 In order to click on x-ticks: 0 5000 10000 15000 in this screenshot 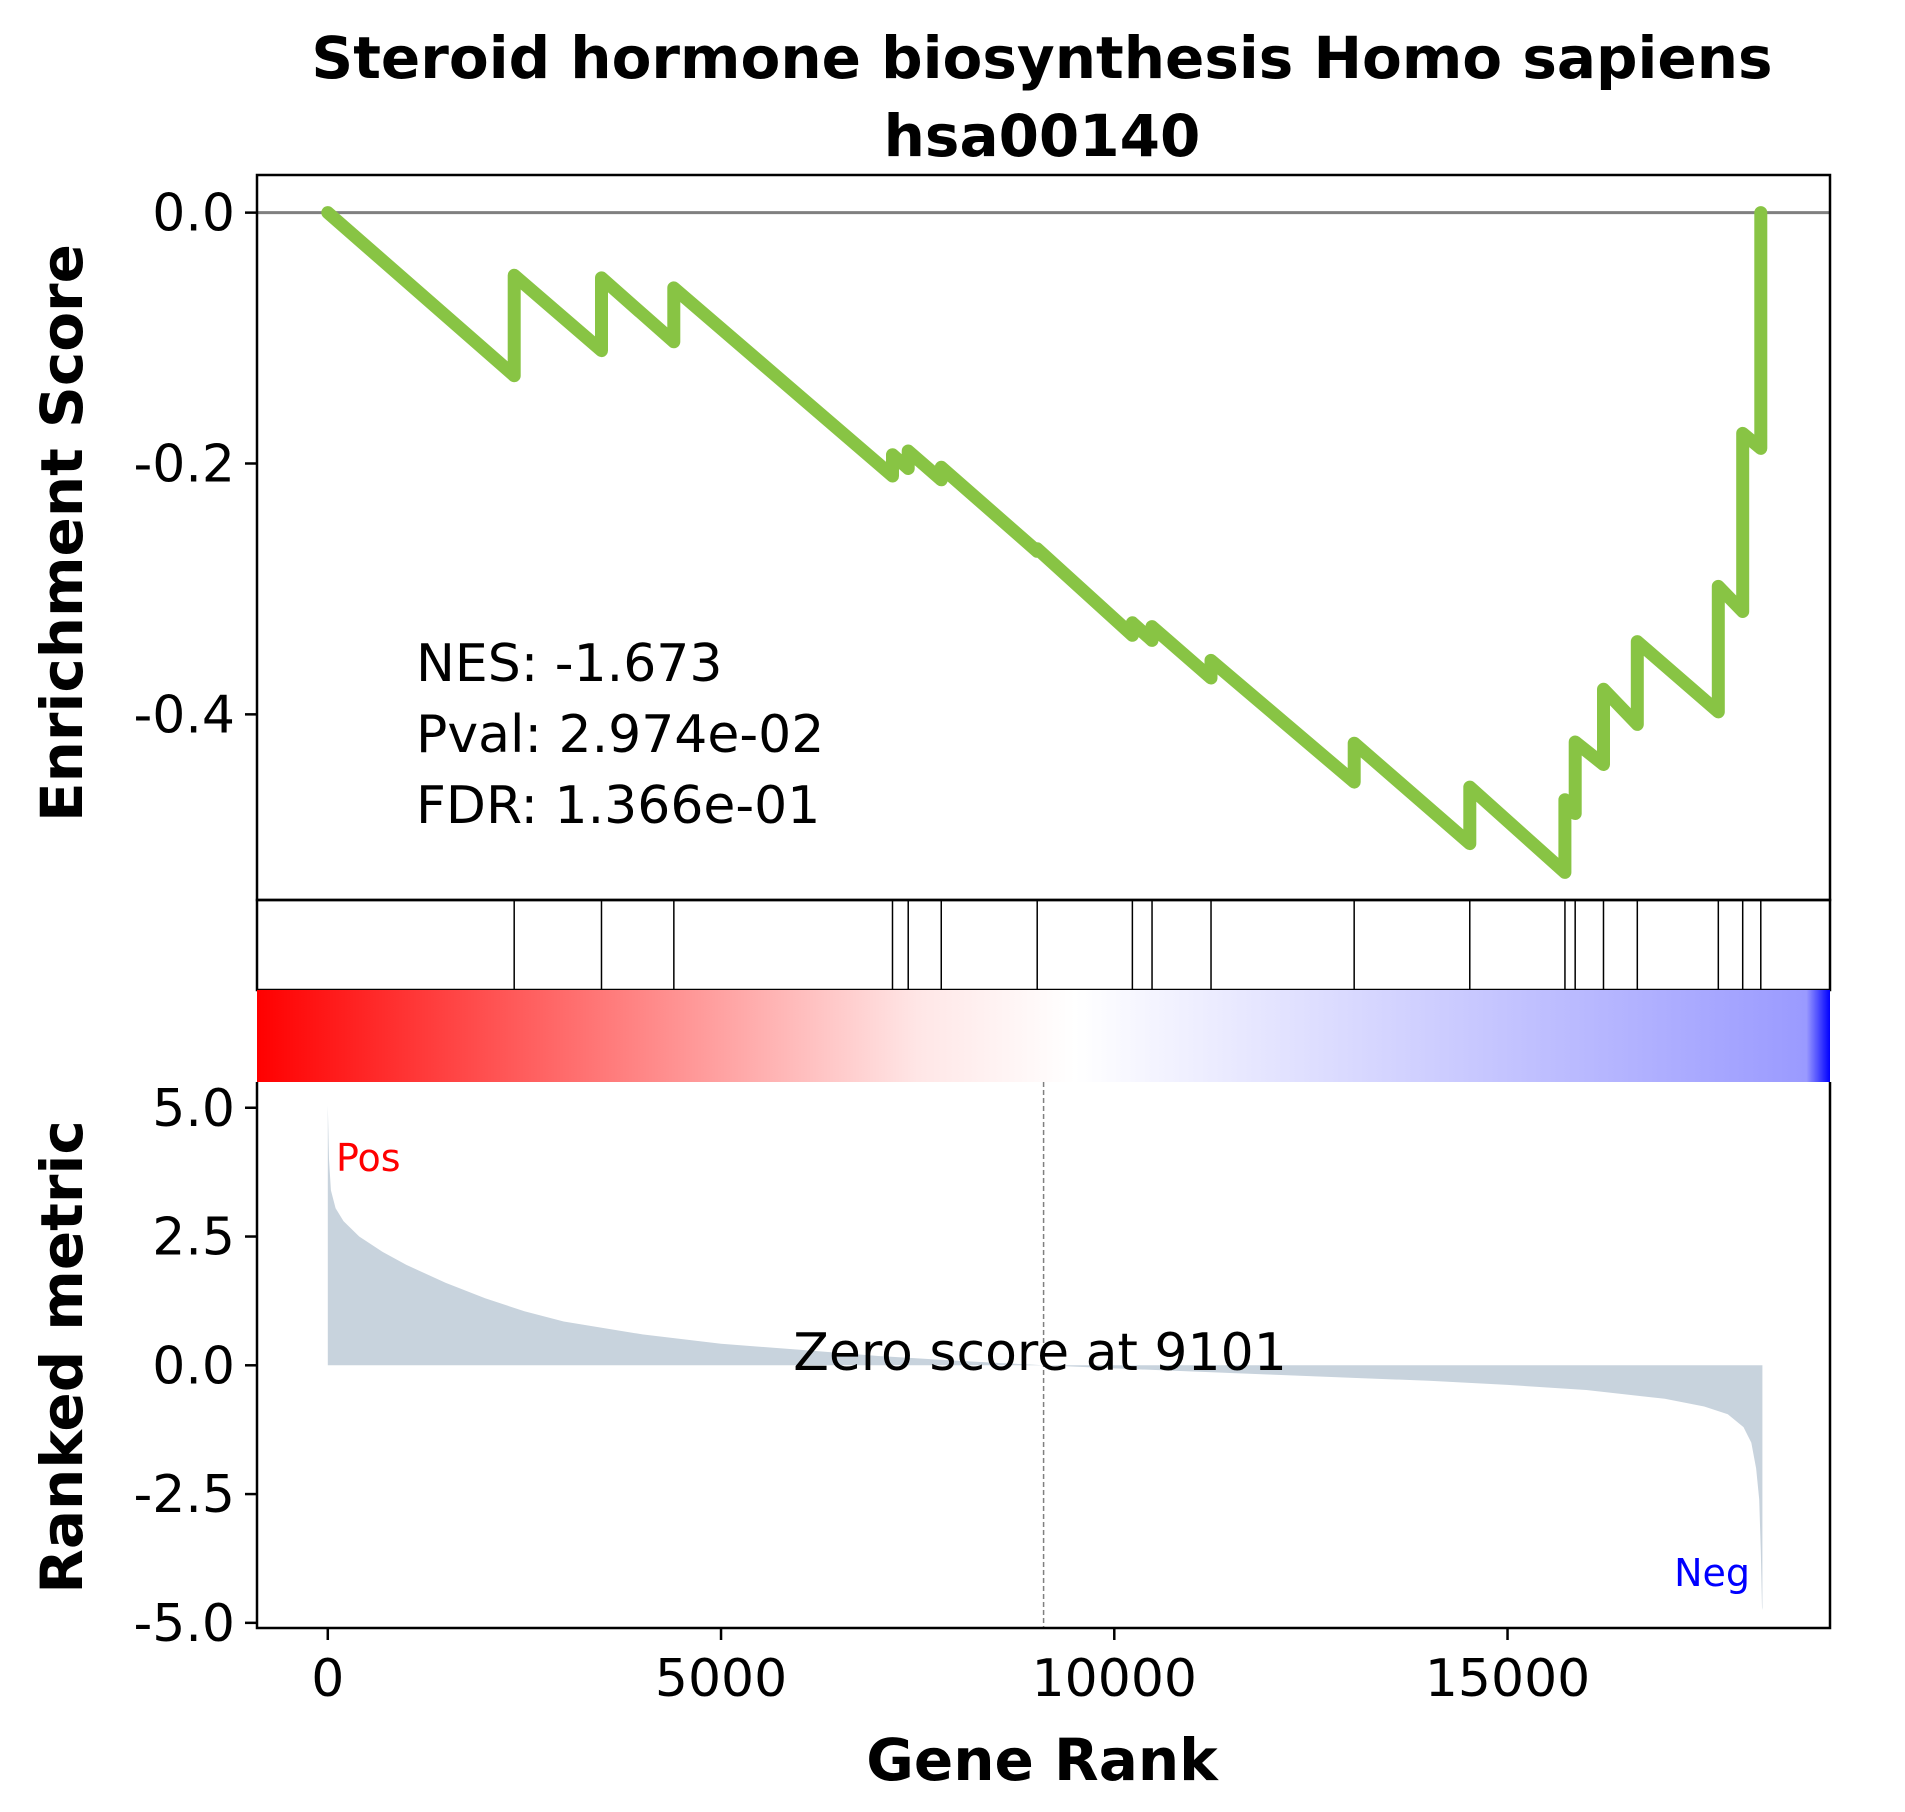, I will do `click(950, 1668)`.